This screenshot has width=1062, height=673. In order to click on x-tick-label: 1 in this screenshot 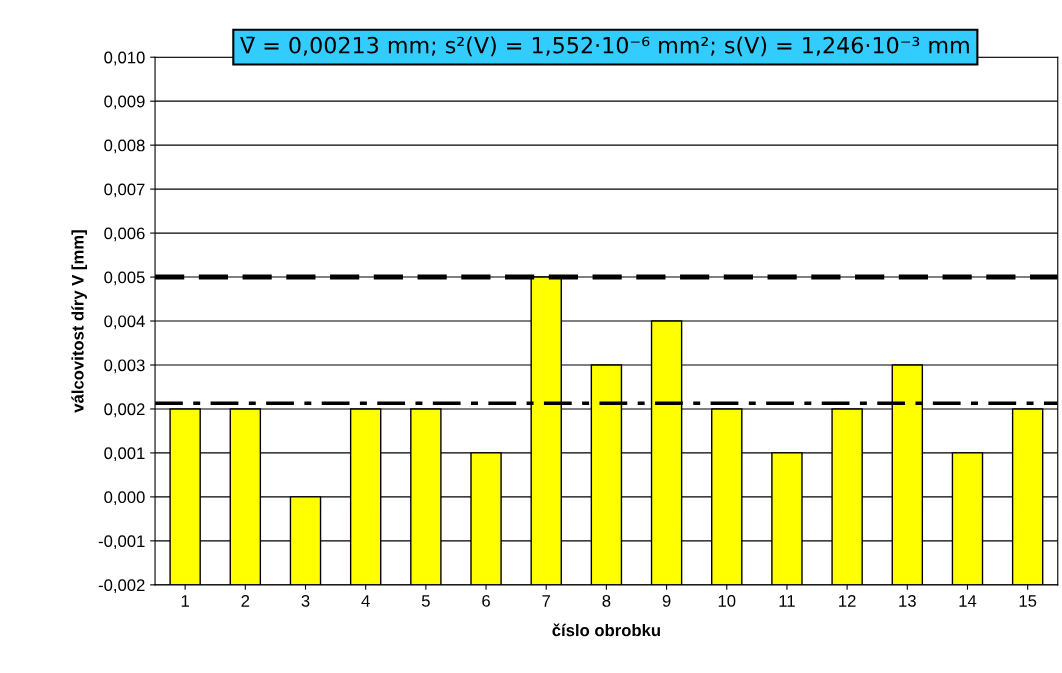, I will do `click(185, 601)`.